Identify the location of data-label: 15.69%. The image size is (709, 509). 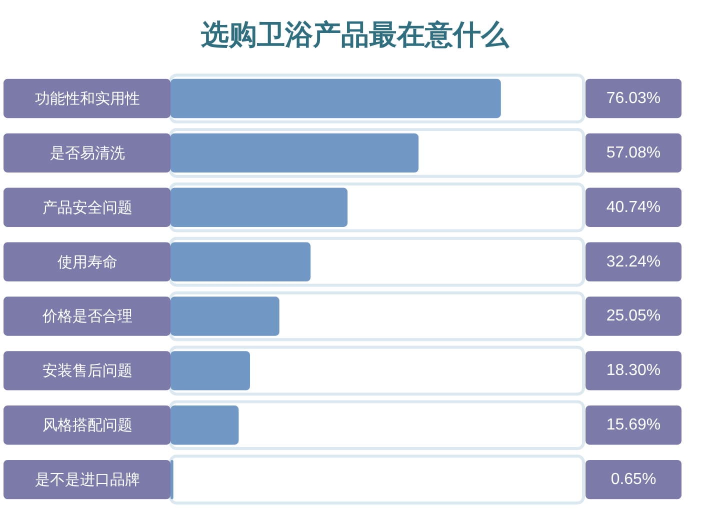
(633, 425).